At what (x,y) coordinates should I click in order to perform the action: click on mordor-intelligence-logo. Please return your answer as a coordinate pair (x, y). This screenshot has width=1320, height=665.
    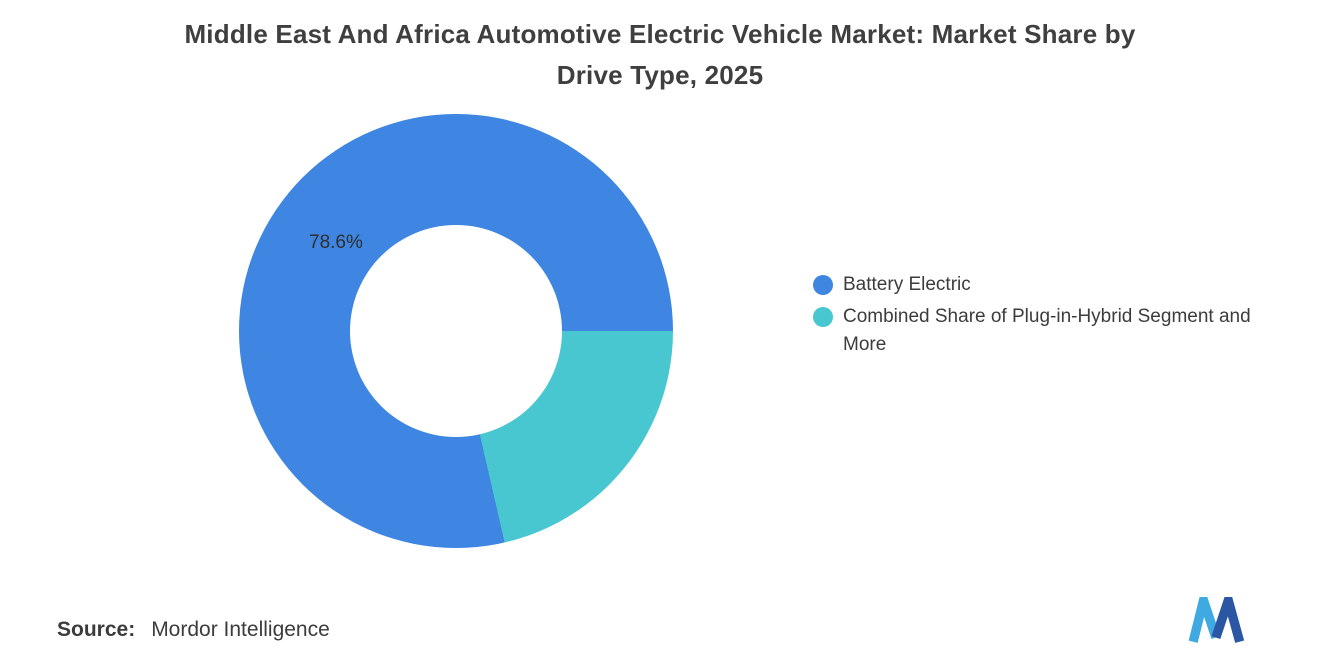
    Looking at the image, I should click on (1216, 620).